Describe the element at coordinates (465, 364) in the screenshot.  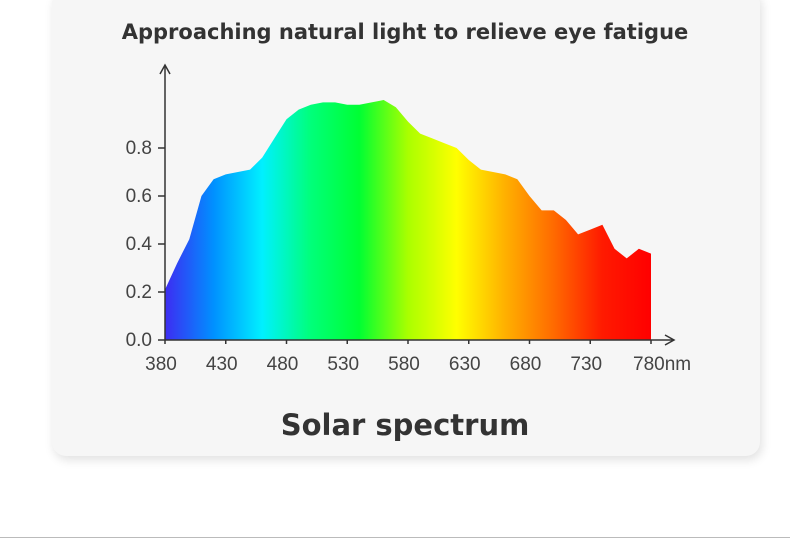
I see `x-tick-label: 630` at that location.